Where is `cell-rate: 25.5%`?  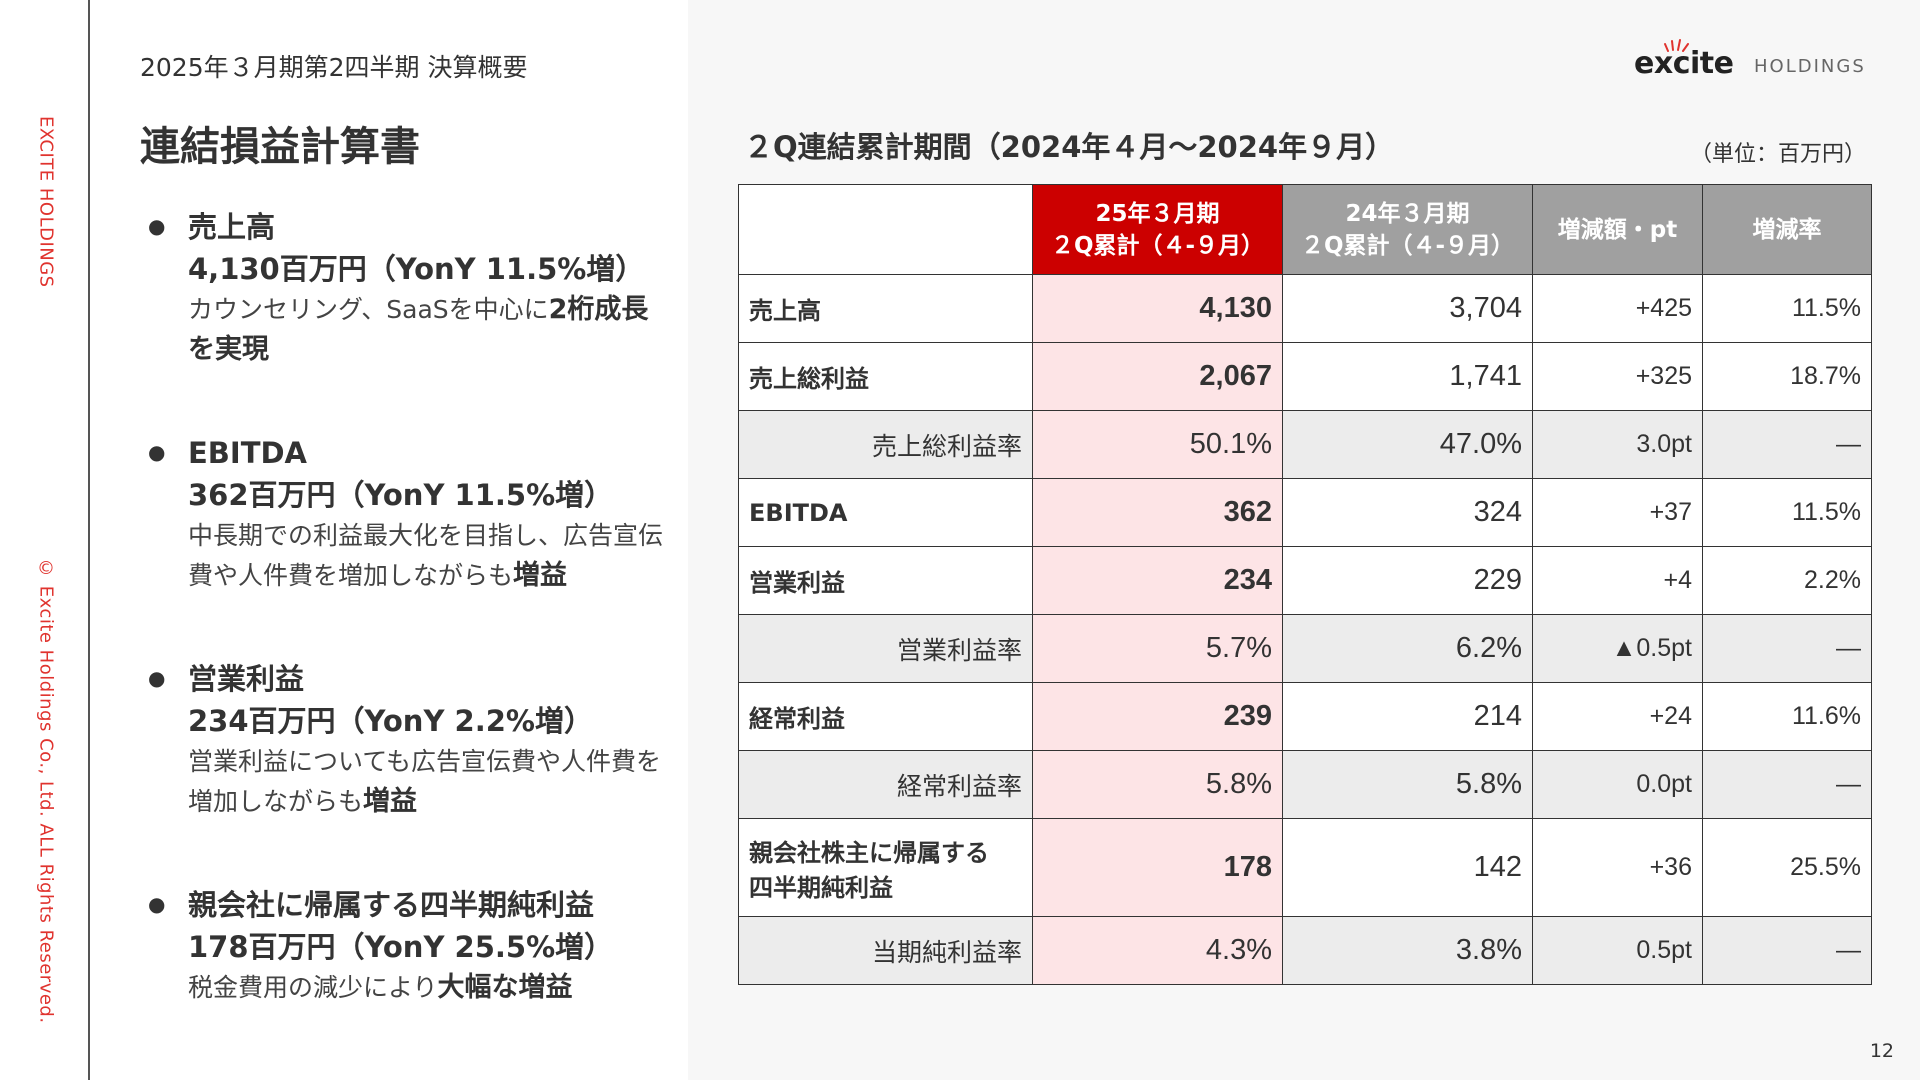 cell-rate: 25.5% is located at coordinates (1787, 867).